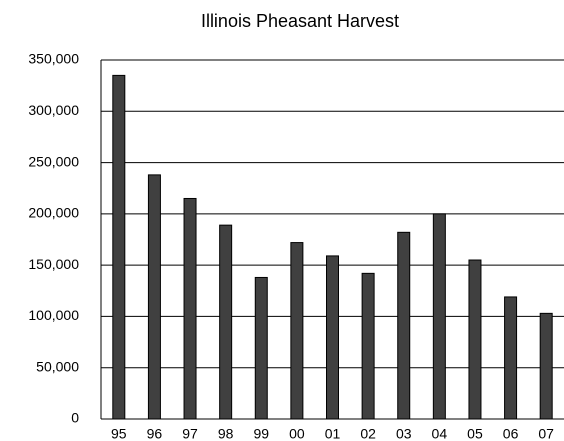 The height and width of the screenshot is (441, 564). Describe the element at coordinates (155, 433) in the screenshot. I see `x-tick-label: 96` at that location.